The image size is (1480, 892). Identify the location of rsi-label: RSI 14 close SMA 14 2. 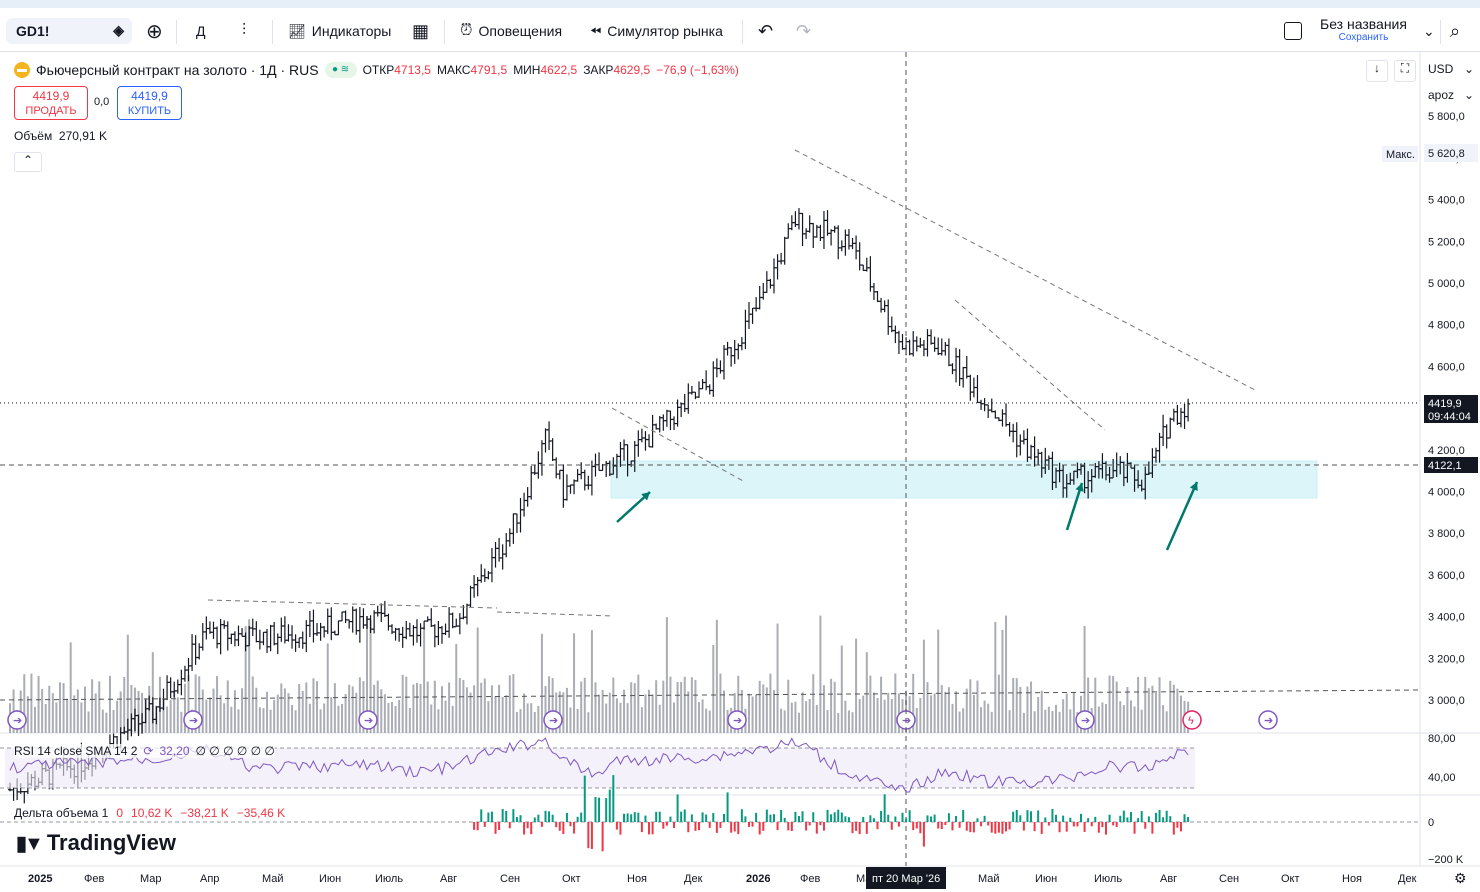
(76, 751).